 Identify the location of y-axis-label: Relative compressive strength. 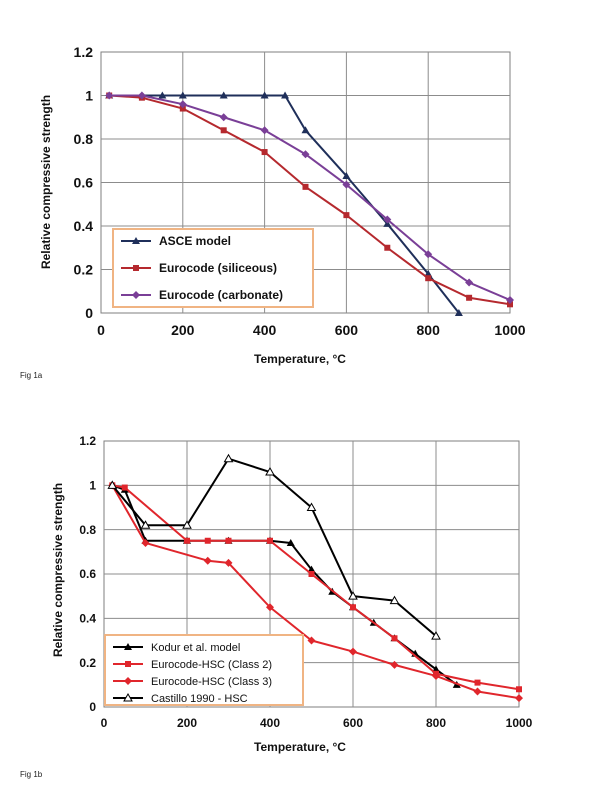
(46, 182).